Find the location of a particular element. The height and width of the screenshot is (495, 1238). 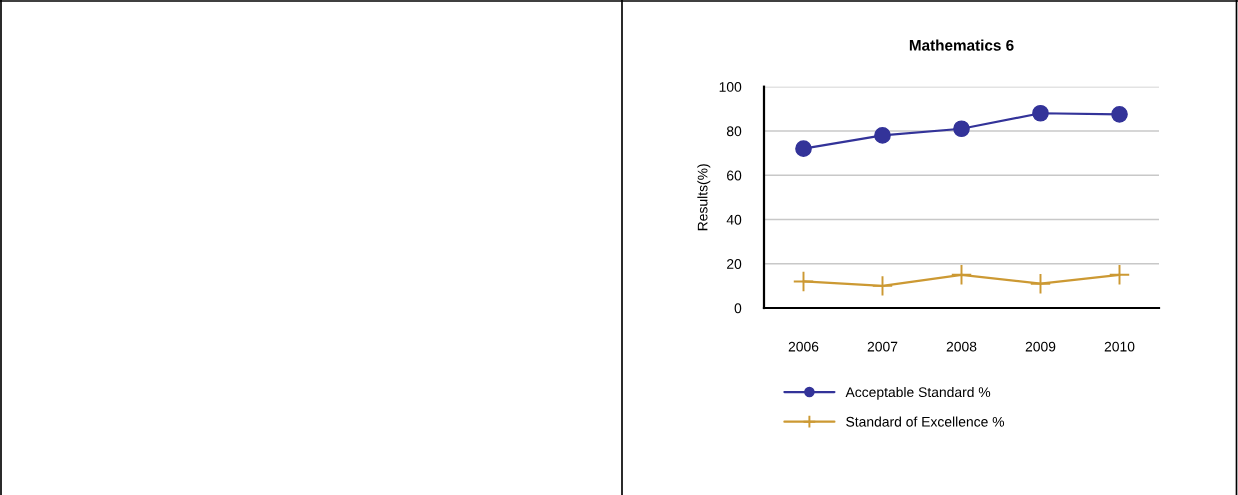

x-tick-label: 2007 is located at coordinates (882, 346).